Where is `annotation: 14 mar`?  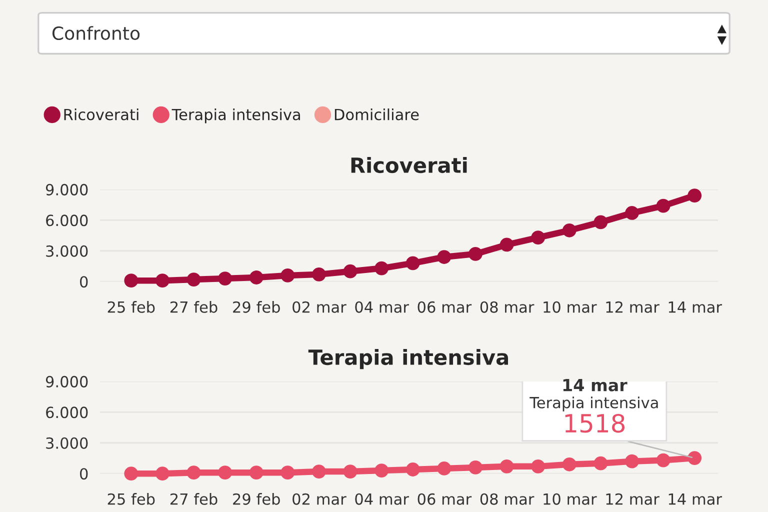
annotation: 14 mar is located at coordinates (595, 385).